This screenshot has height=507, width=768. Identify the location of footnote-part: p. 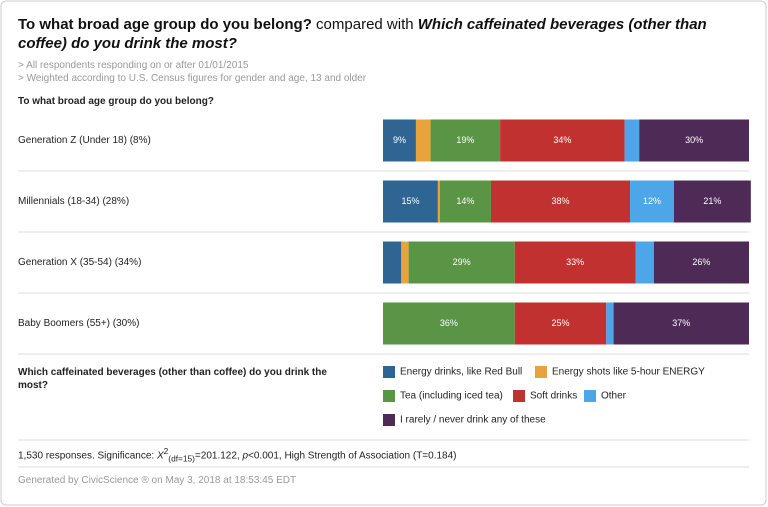
(245, 456).